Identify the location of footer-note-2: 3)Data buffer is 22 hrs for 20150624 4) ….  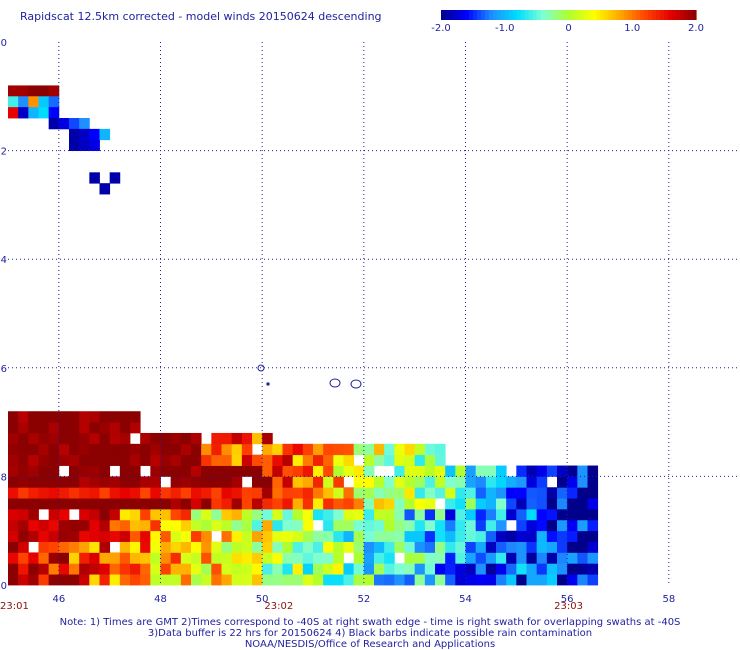
(370, 633).